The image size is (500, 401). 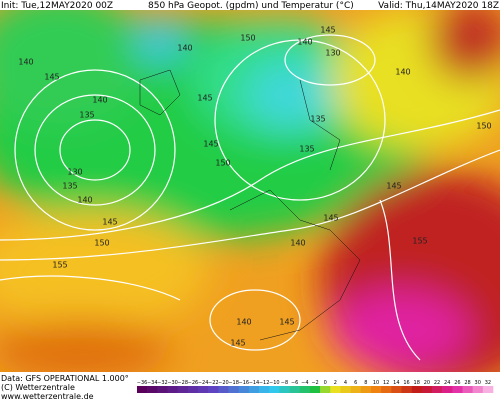 I want to click on colorbar-label: 32, so click(x=488, y=383).